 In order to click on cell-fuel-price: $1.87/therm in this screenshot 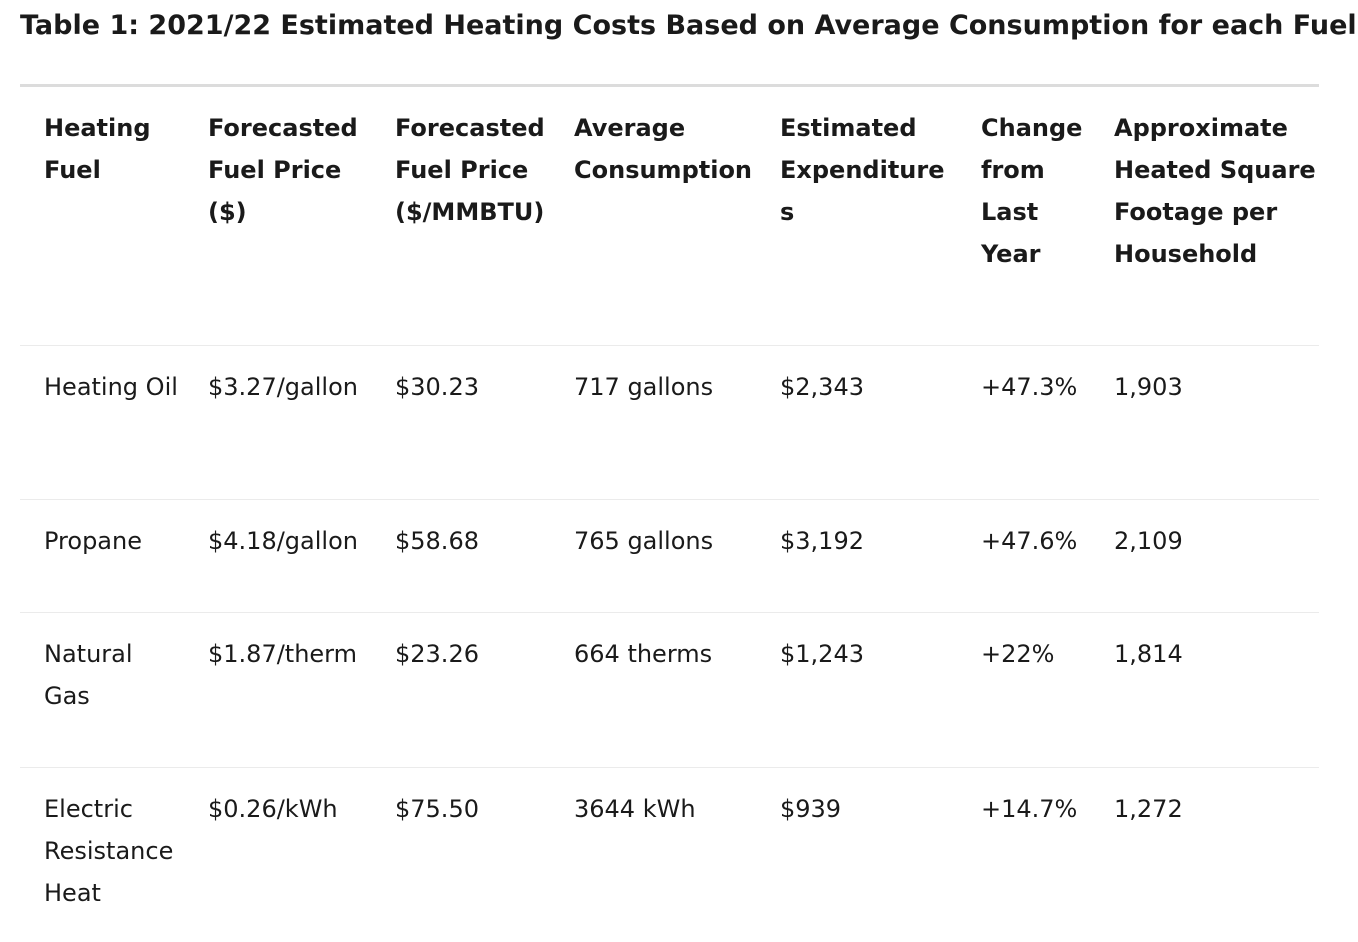, I will do `click(283, 654)`.